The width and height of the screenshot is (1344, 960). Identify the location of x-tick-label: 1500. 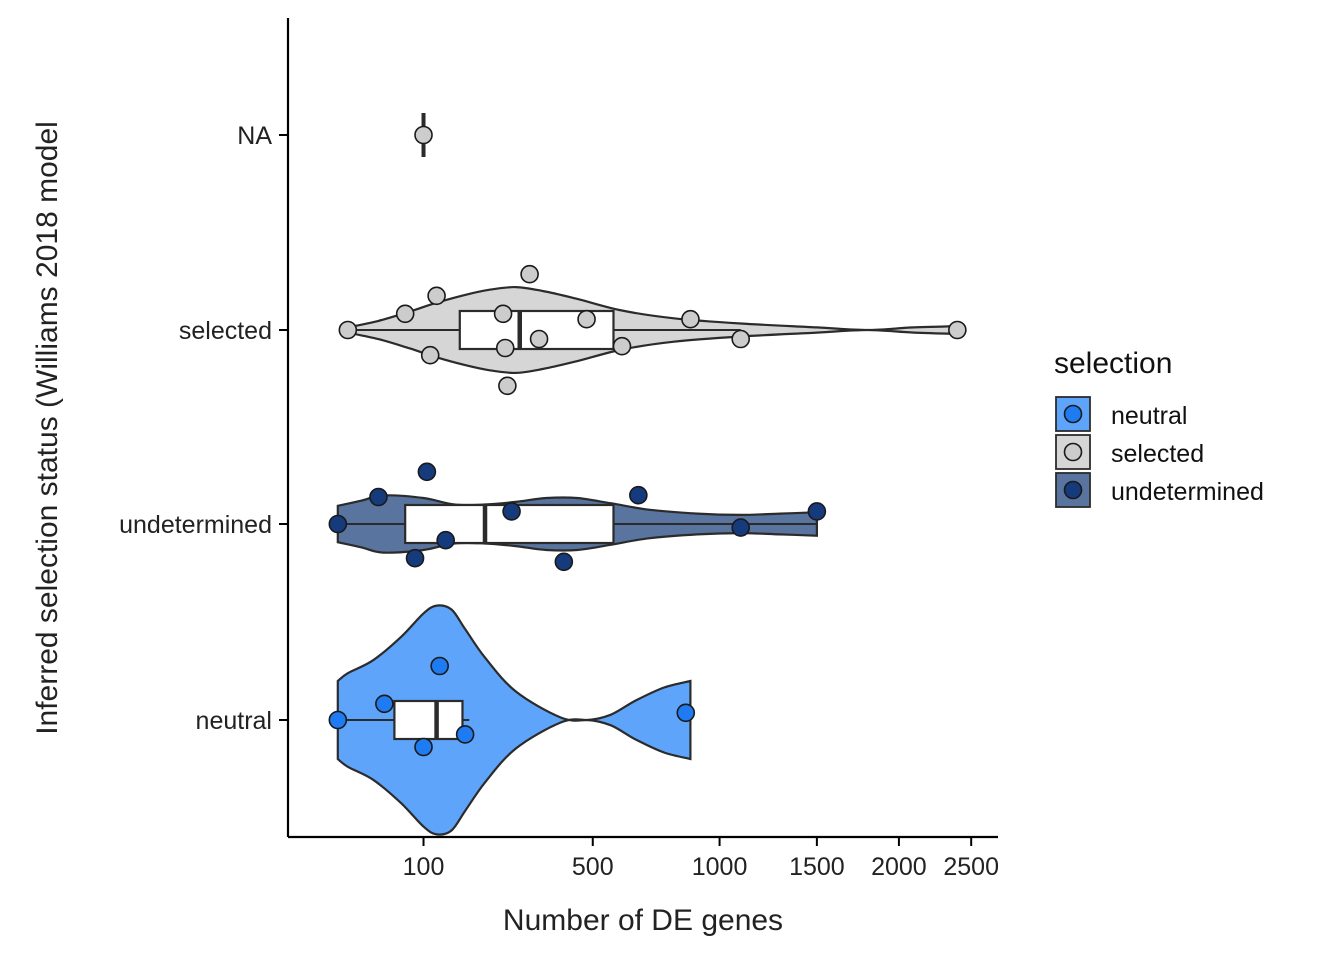
(817, 867).